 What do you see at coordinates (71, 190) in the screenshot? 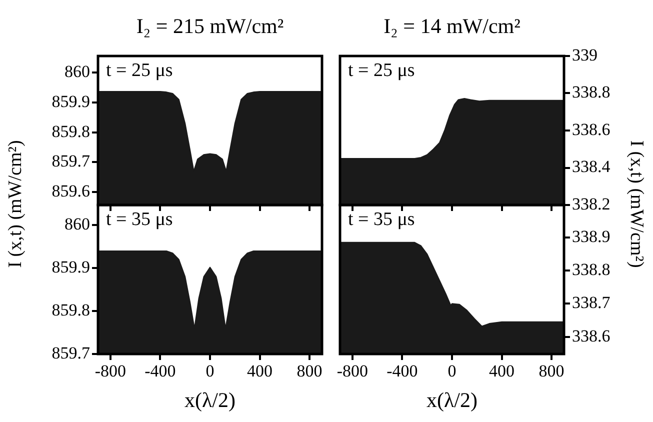
I see `y-tick-label: 859.6` at bounding box center [71, 190].